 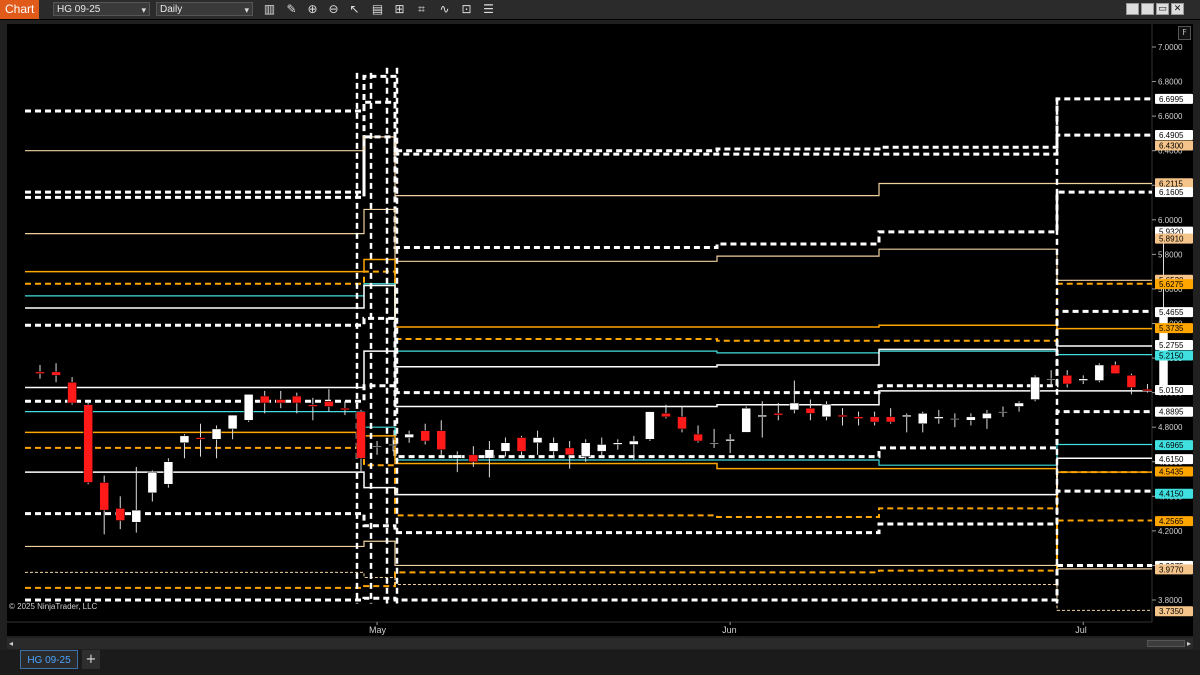 I want to click on price-marker-label: 5.0150, so click(x=1171, y=390).